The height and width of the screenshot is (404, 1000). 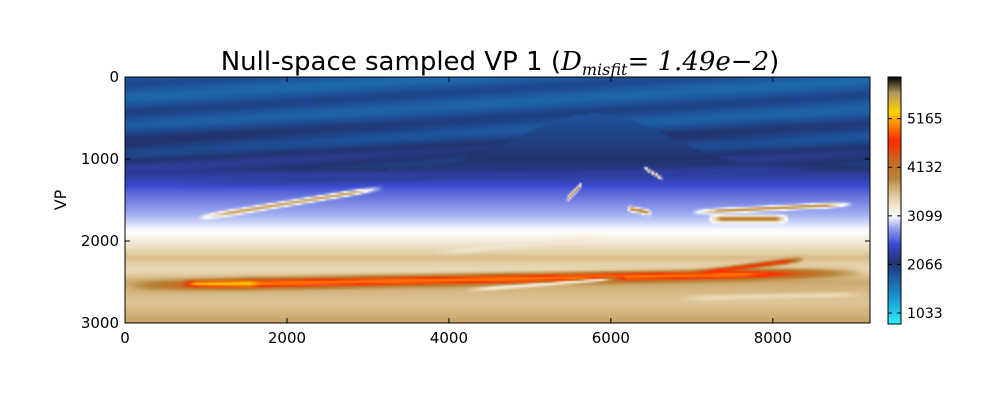 I want to click on y-axis-label: VP, so click(x=60, y=199).